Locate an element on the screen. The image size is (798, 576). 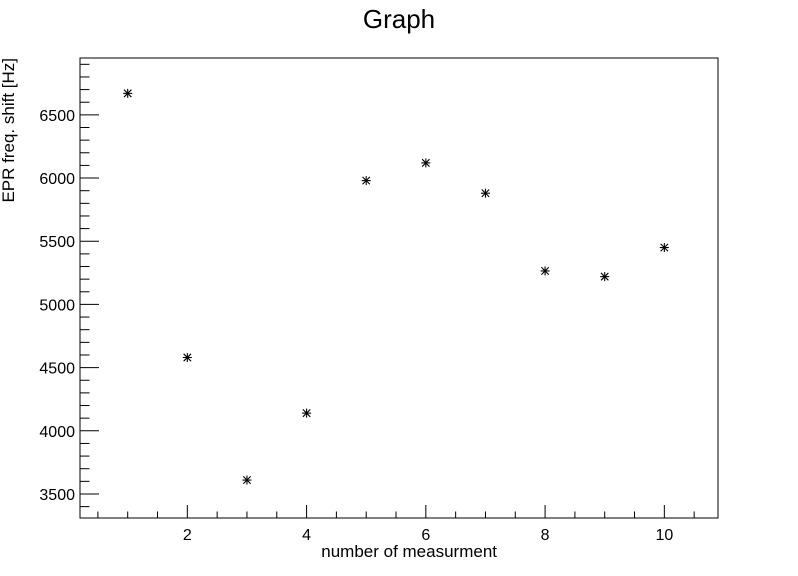
y-axis-label: EPR freq. shift [Hz] is located at coordinates (9, 130).